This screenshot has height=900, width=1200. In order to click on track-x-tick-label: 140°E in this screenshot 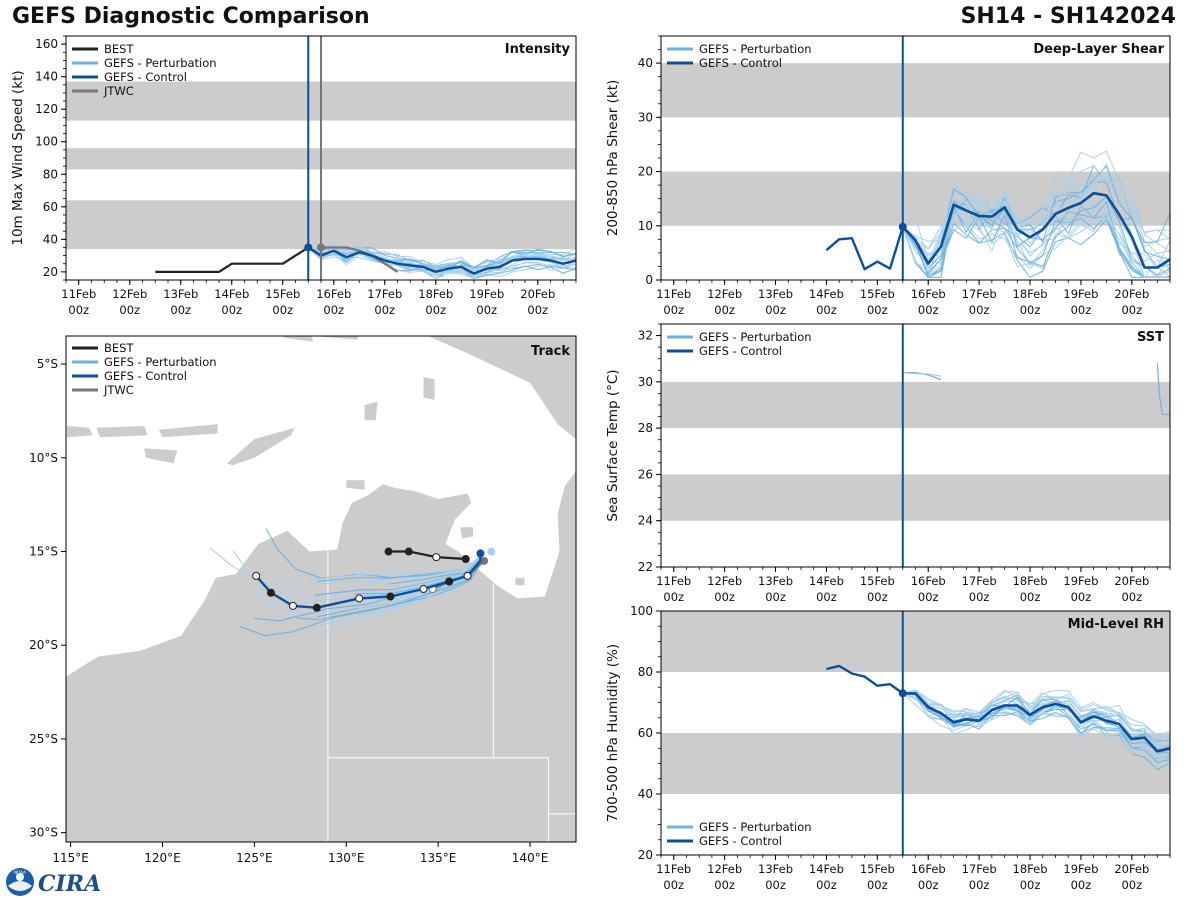, I will do `click(530, 858)`.